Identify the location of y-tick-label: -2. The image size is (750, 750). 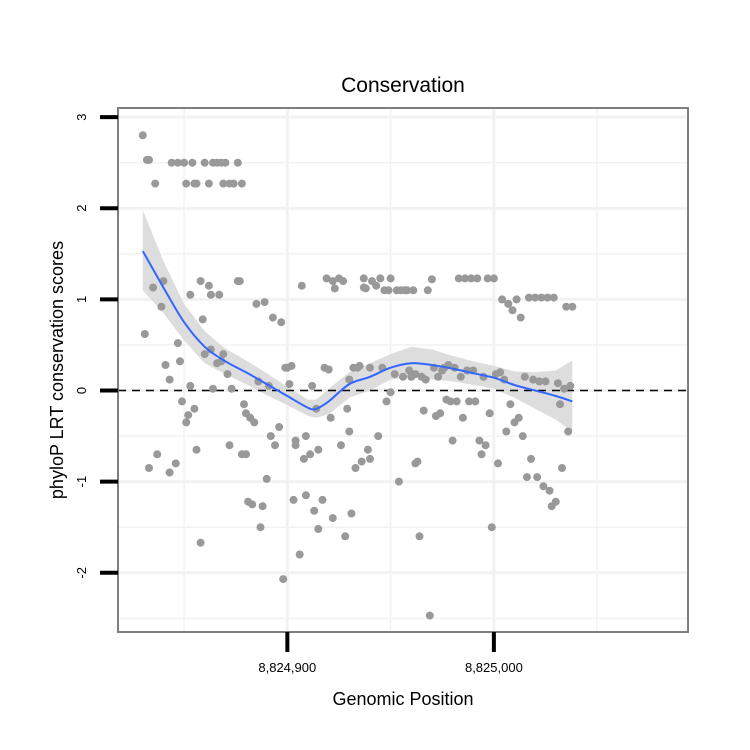
(81, 573).